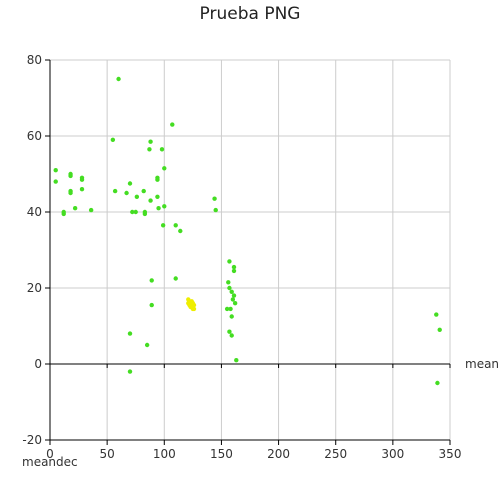  I want to click on chart-title: Prueba PNG, so click(250, 14).